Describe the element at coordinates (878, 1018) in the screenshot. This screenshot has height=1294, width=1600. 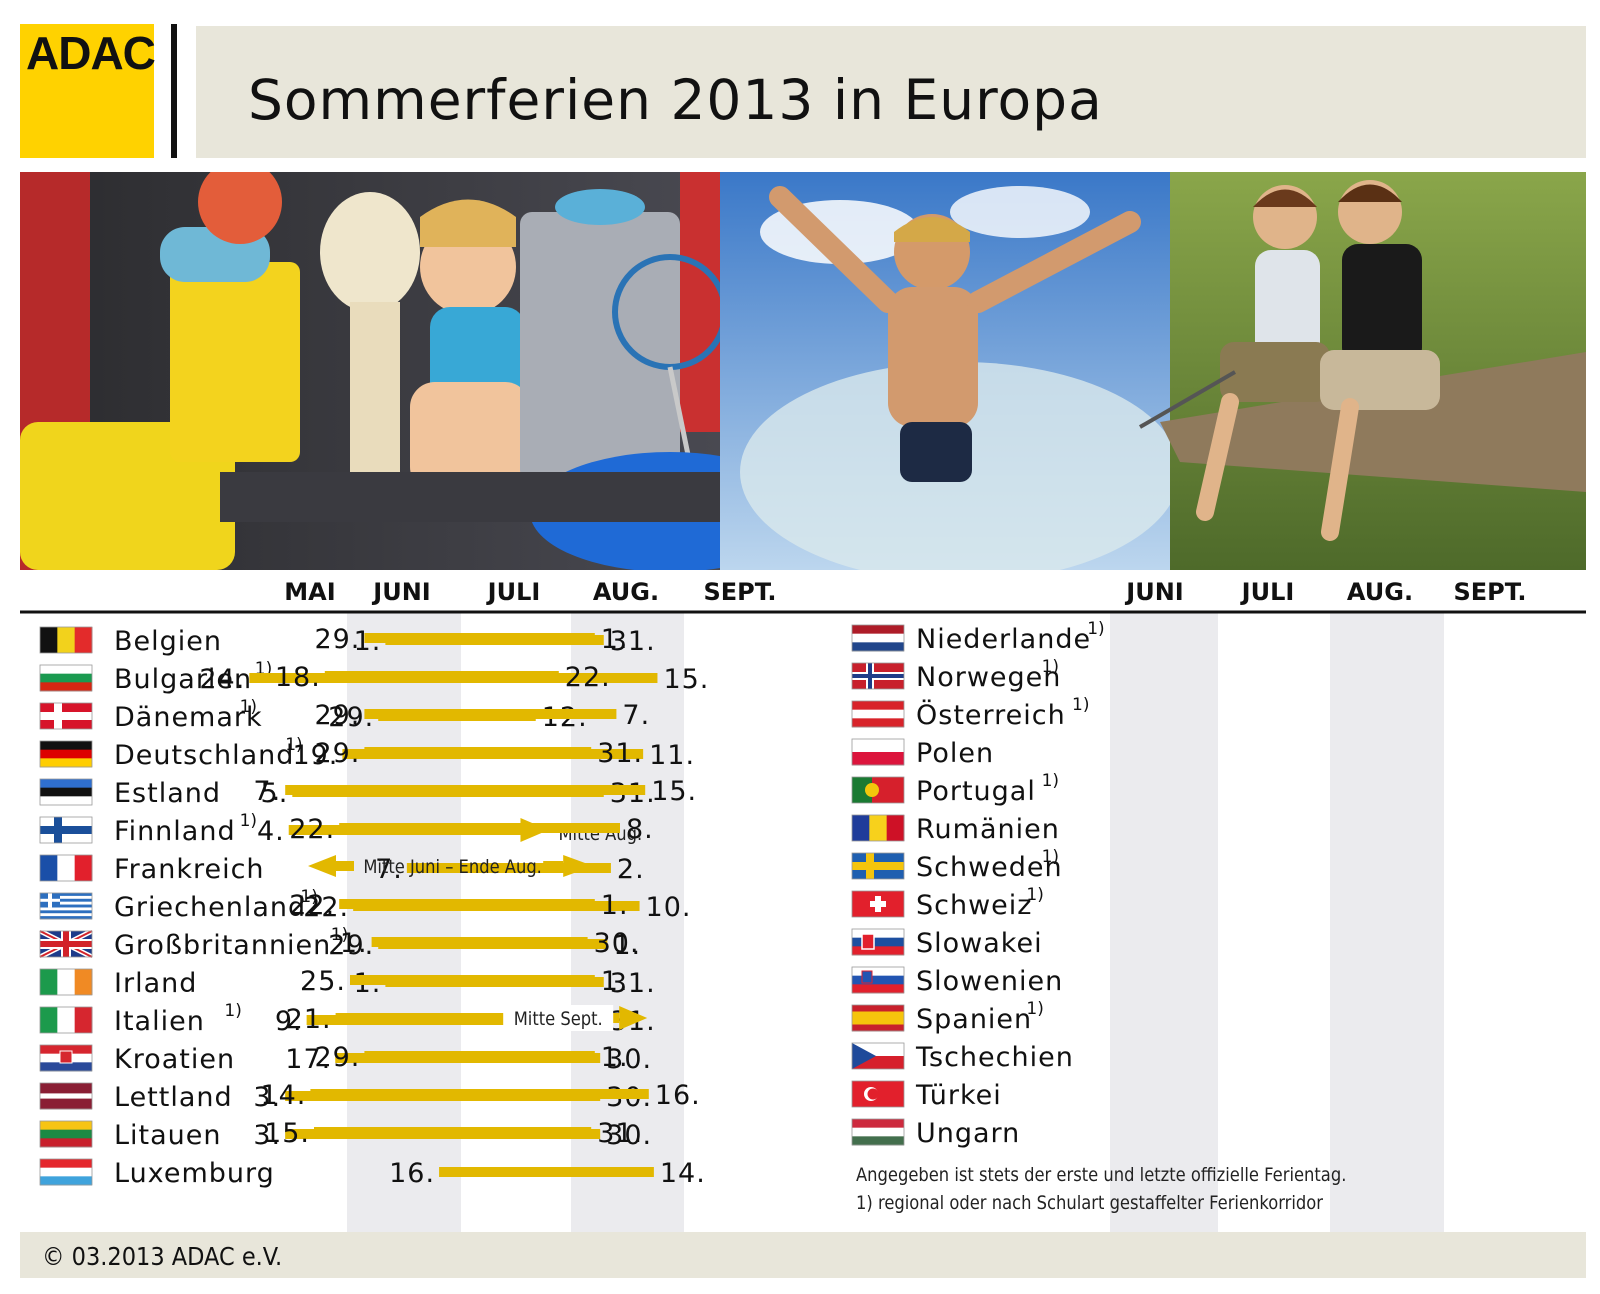
I see `flag-es` at that location.